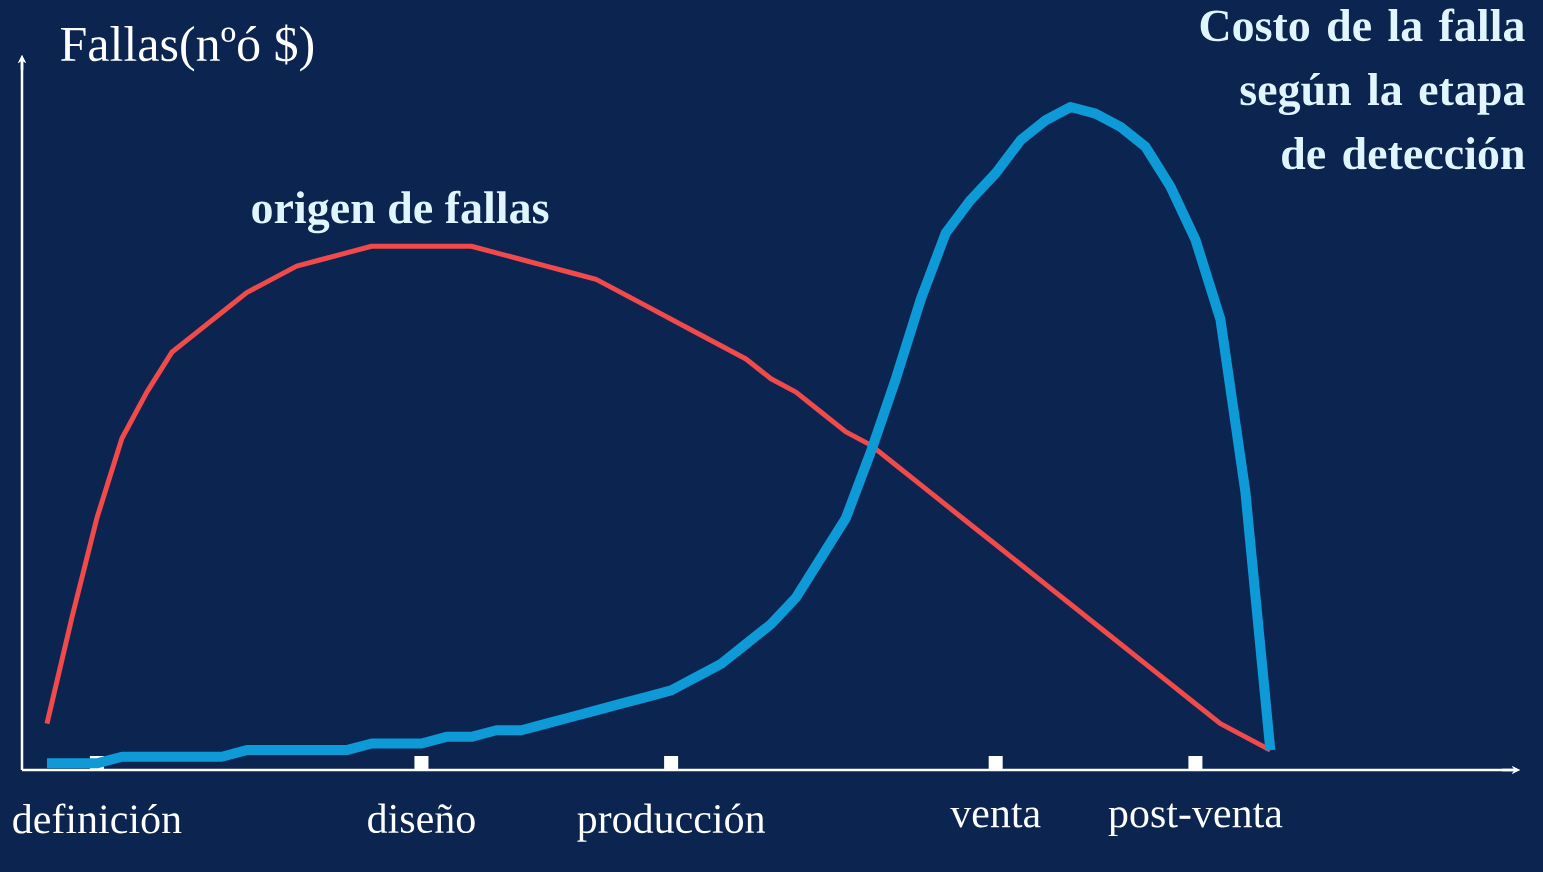 This screenshot has width=1543, height=872. I want to click on y-axis-title: Fallas(nºó $), so click(187, 48).